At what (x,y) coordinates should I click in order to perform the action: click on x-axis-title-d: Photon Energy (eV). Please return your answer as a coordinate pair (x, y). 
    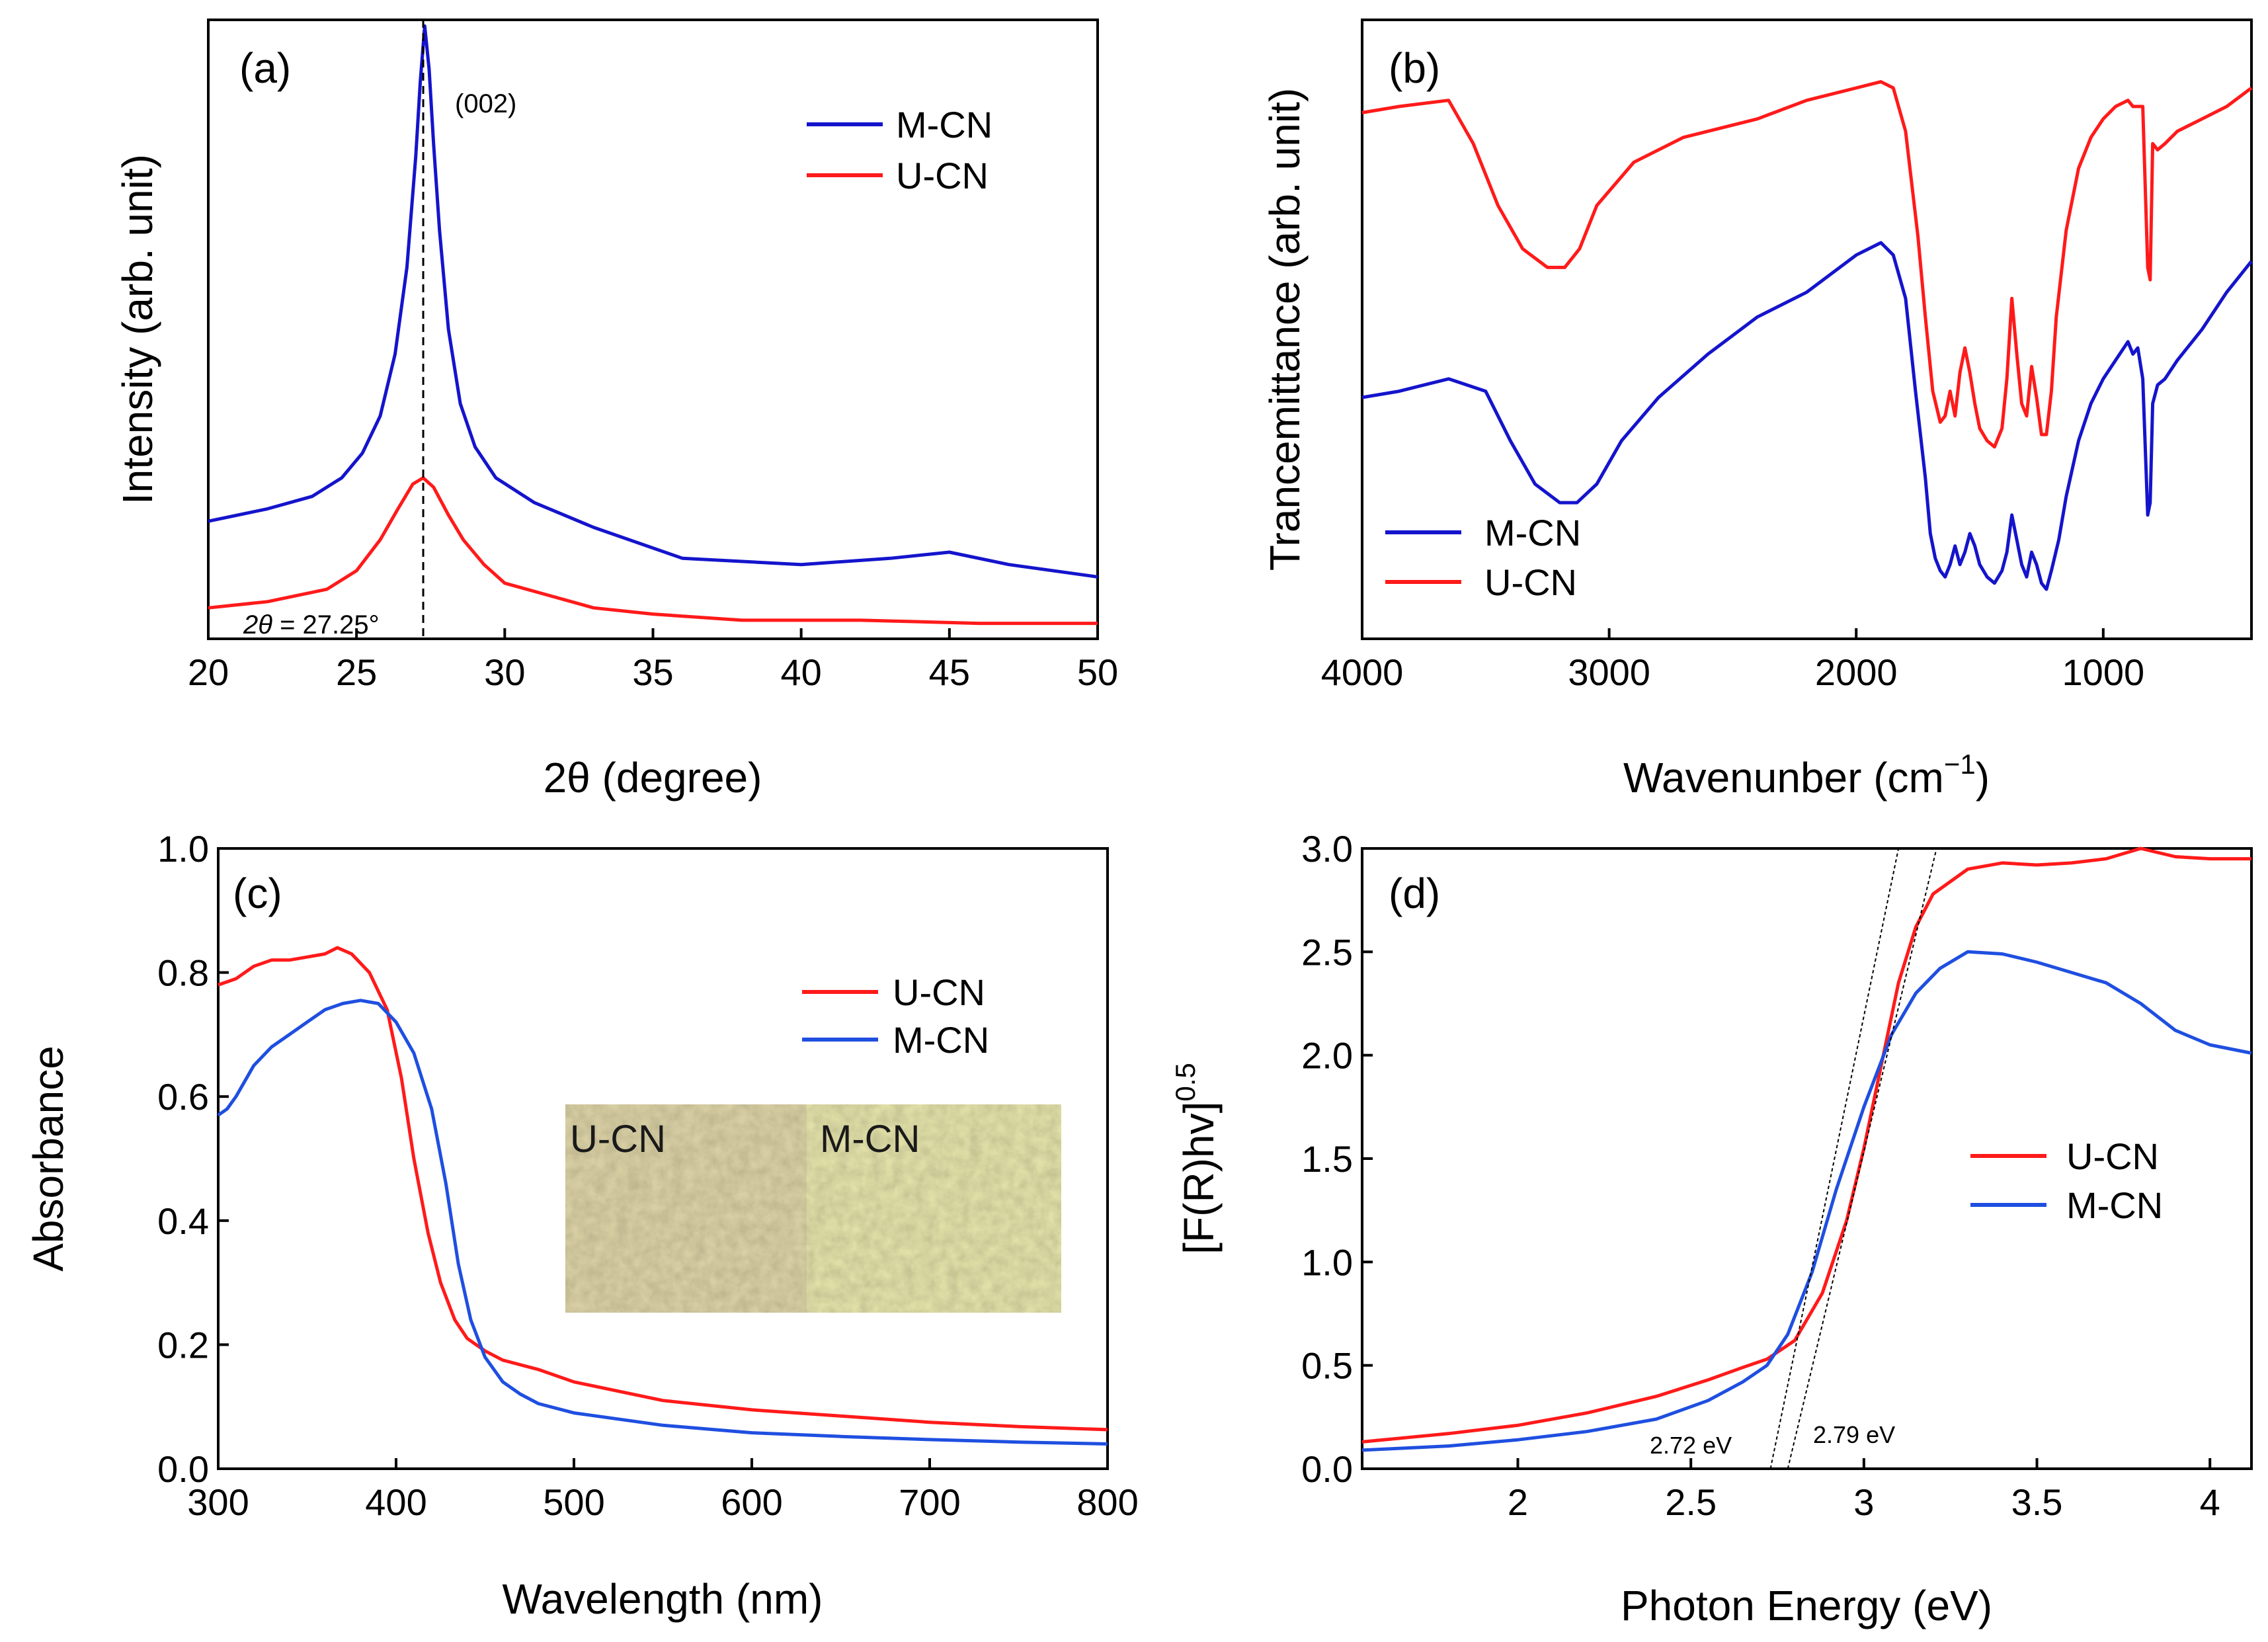
    Looking at the image, I should click on (1807, 1605).